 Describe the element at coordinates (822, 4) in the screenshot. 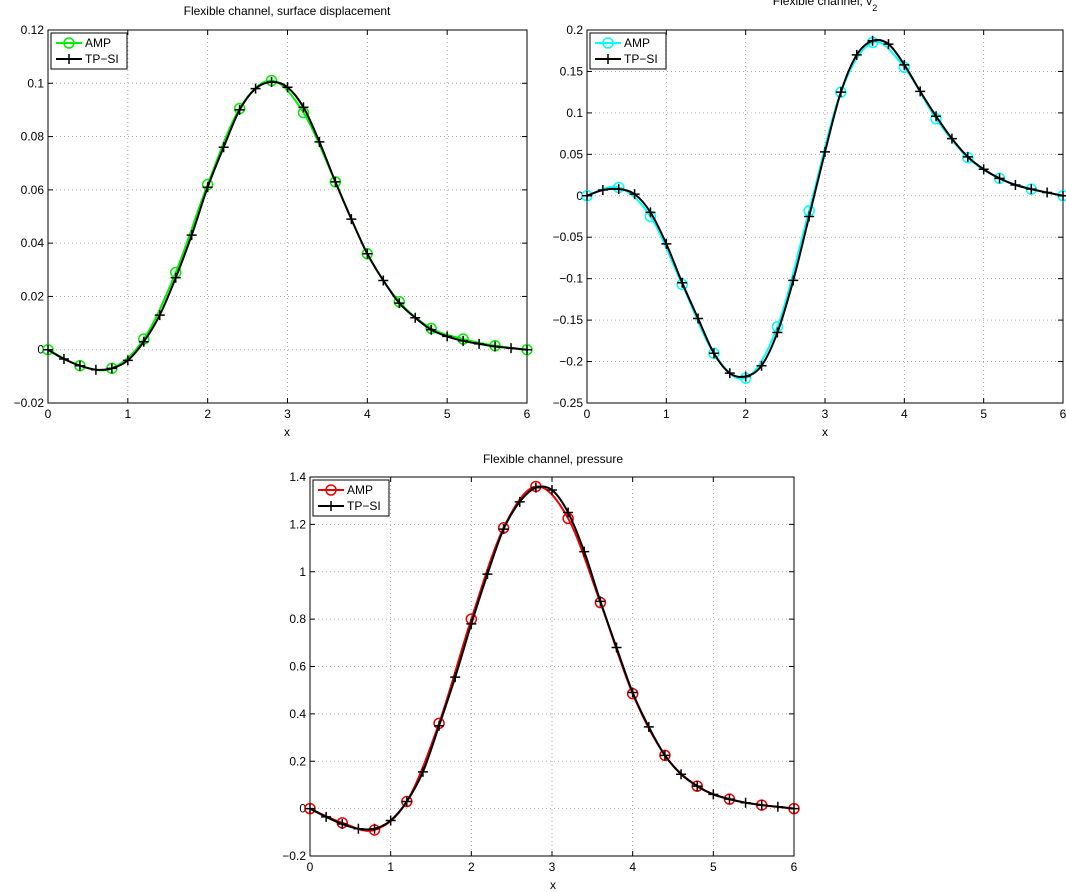

I see `chart-title-main: Flexible channel, v` at that location.